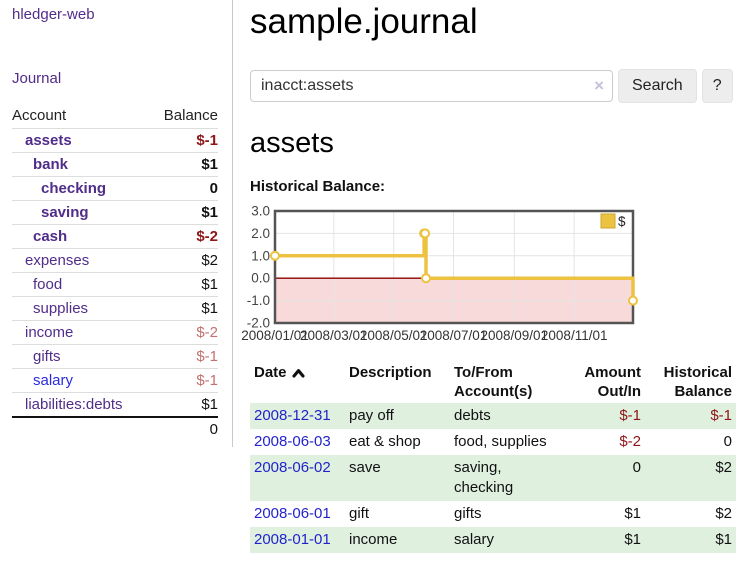  What do you see at coordinates (608, 221) in the screenshot?
I see `legend-swatch` at bounding box center [608, 221].